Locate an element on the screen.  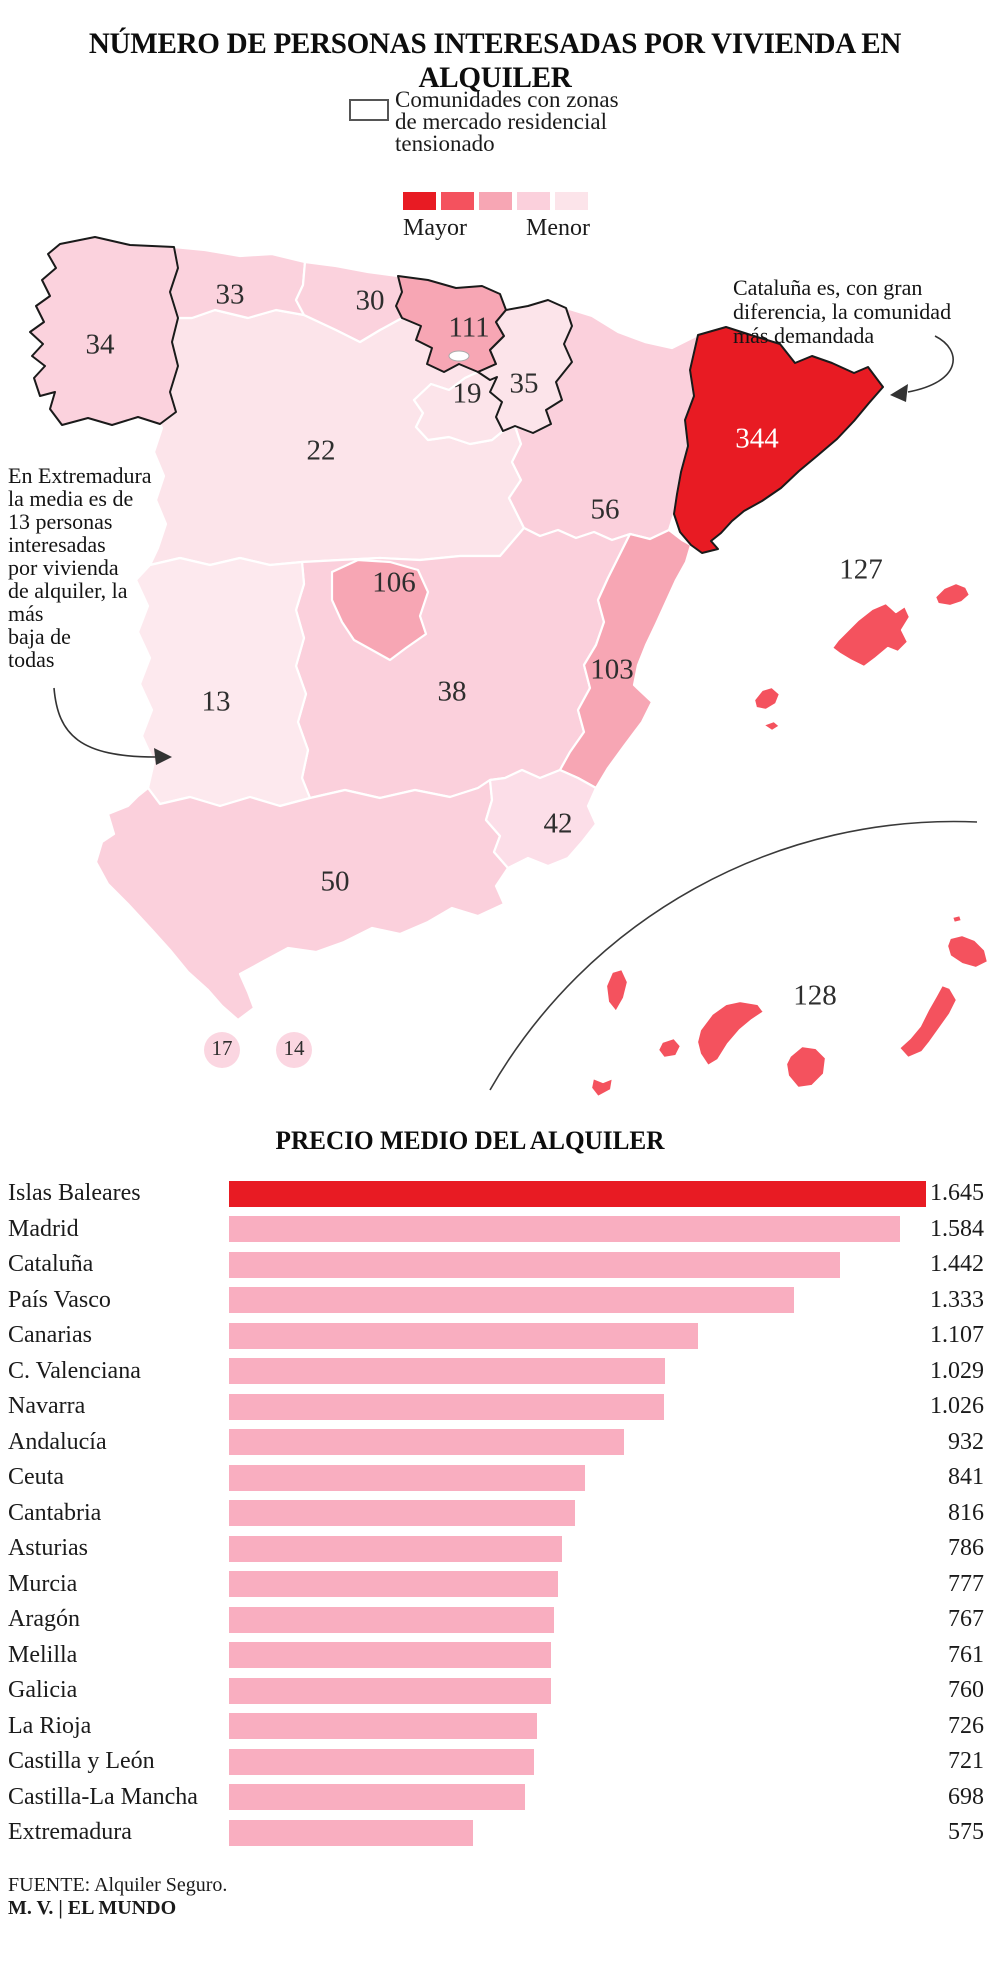
bar-chart-title: PRECIO MEDIO DEL ALQUILER is located at coordinates (470, 1140).